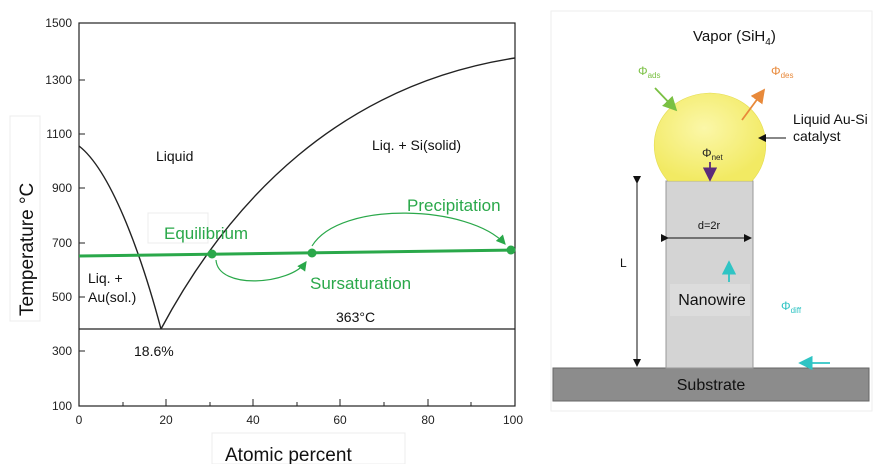  Describe the element at coordinates (710, 137) in the screenshot. I see `catalyst-droplet` at that location.